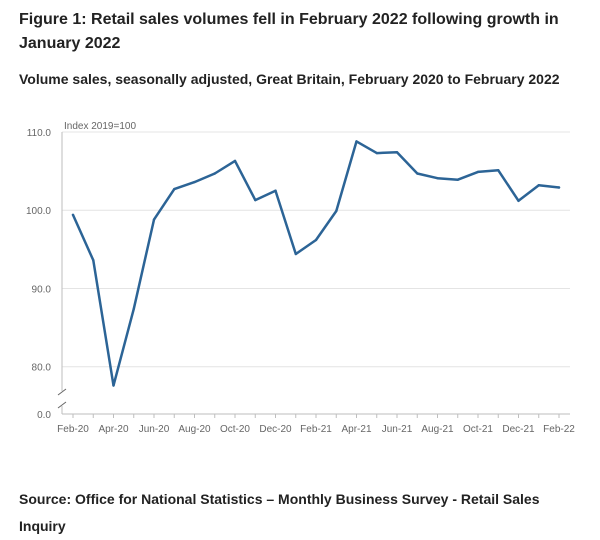  I want to click on y-unit-label: Index 2019=100, so click(100, 126).